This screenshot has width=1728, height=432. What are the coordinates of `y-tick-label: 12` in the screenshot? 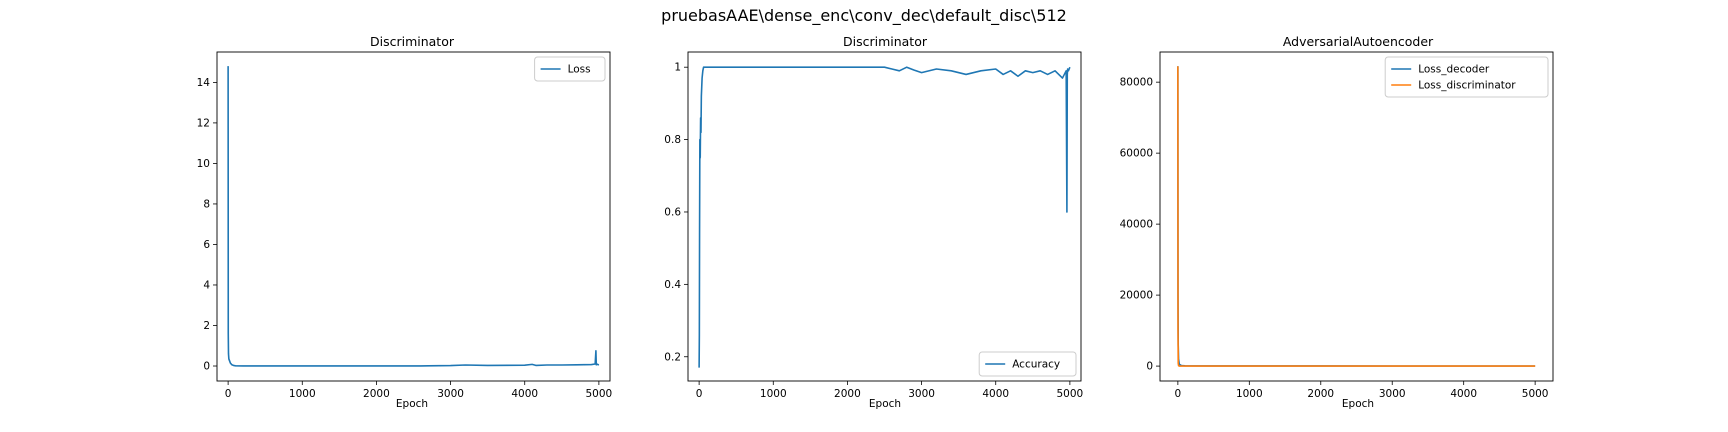 It's located at (203, 123).